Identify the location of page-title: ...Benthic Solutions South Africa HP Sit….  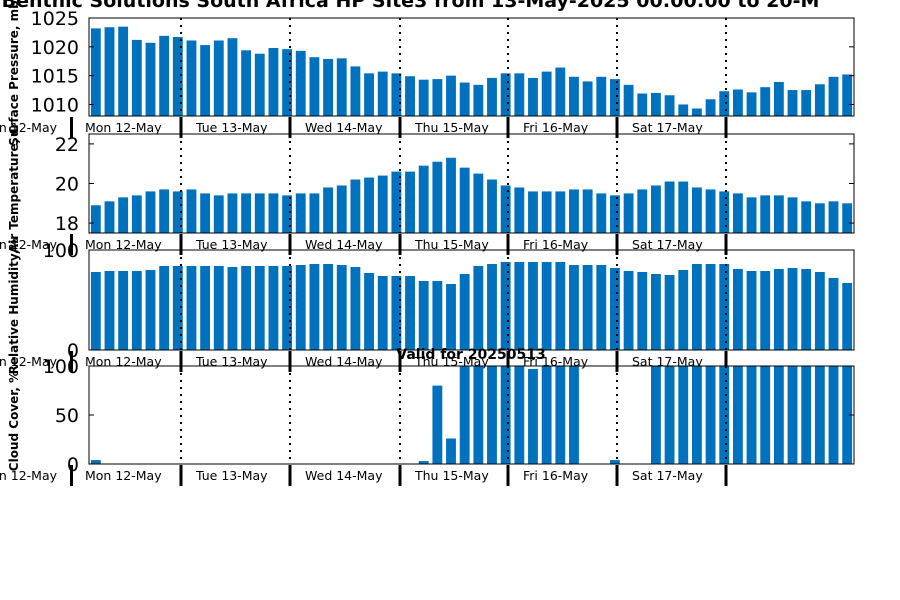
(409, 6).